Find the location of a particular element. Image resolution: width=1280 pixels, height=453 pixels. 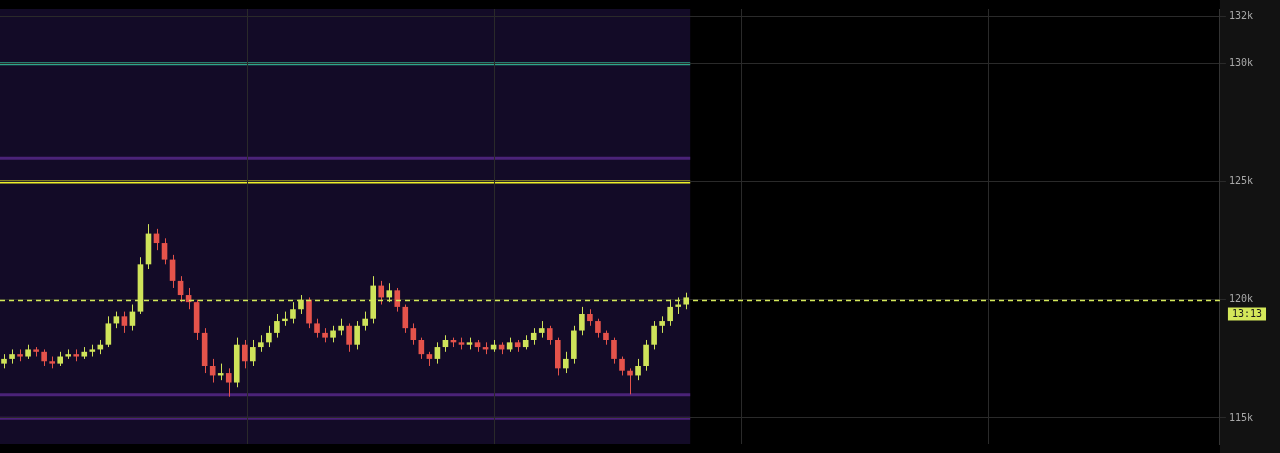

y-tick-label: 125k is located at coordinates (1241, 181).